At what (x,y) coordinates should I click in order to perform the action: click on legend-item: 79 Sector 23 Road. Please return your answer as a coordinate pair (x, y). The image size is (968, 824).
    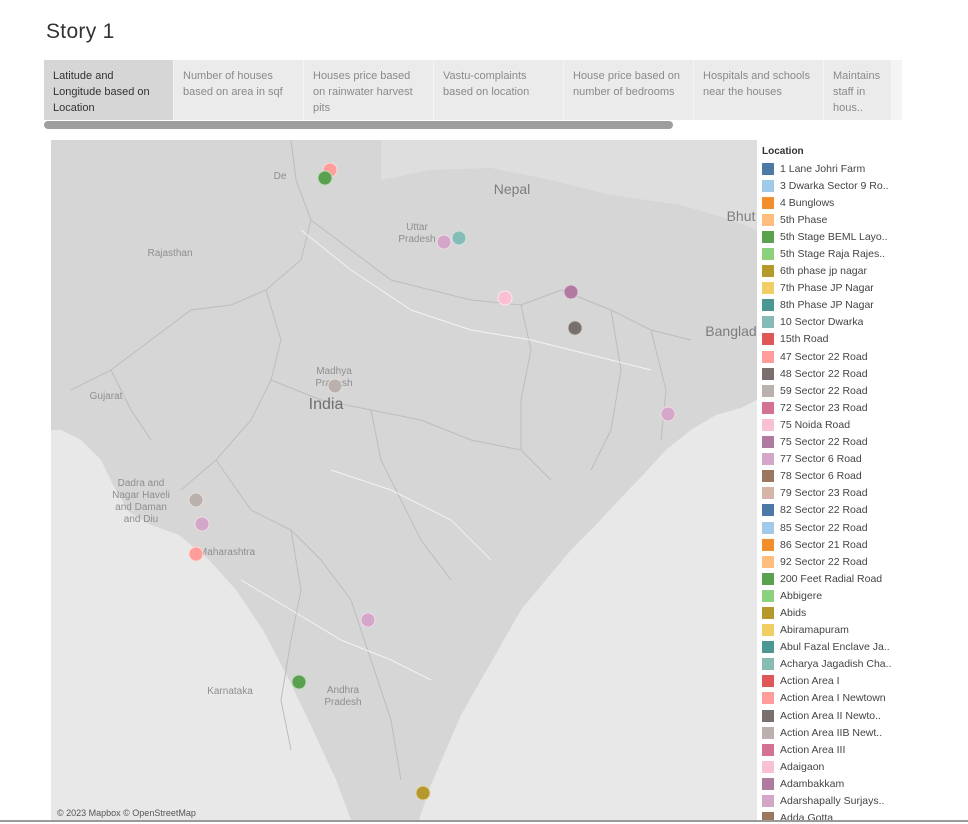
    Looking at the image, I should click on (862, 493).